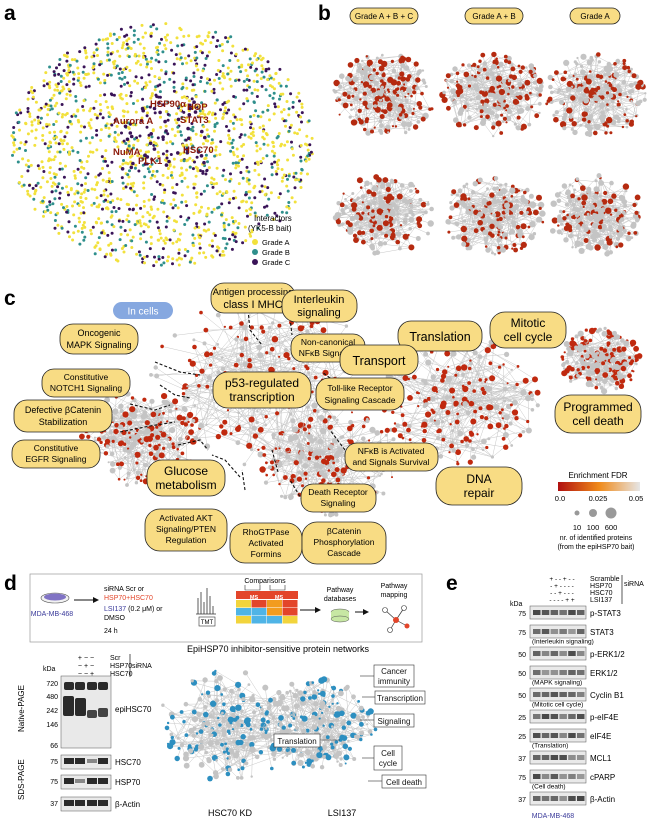  What do you see at coordinates (270, 228) in the screenshot?
I see `legend-subtitle: (YK5-B bait)` at bounding box center [270, 228].